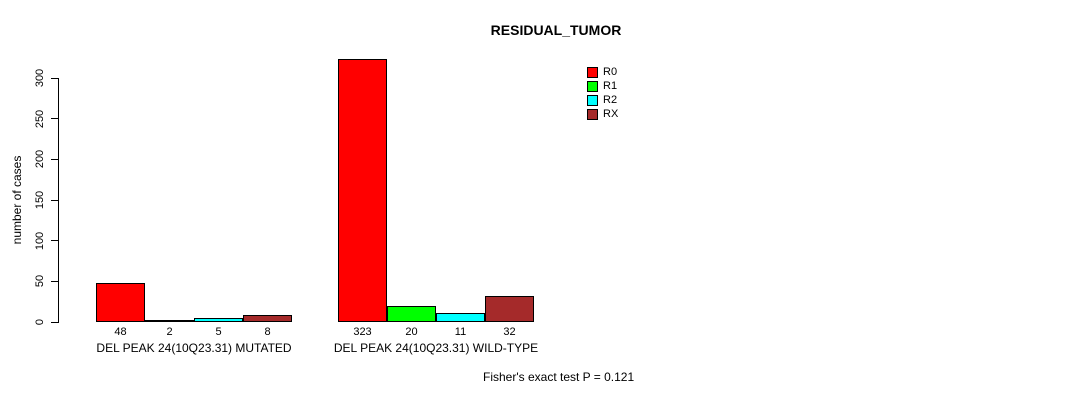 This screenshot has width=1090, height=400. I want to click on legend-item-r2: R2, so click(602, 100).